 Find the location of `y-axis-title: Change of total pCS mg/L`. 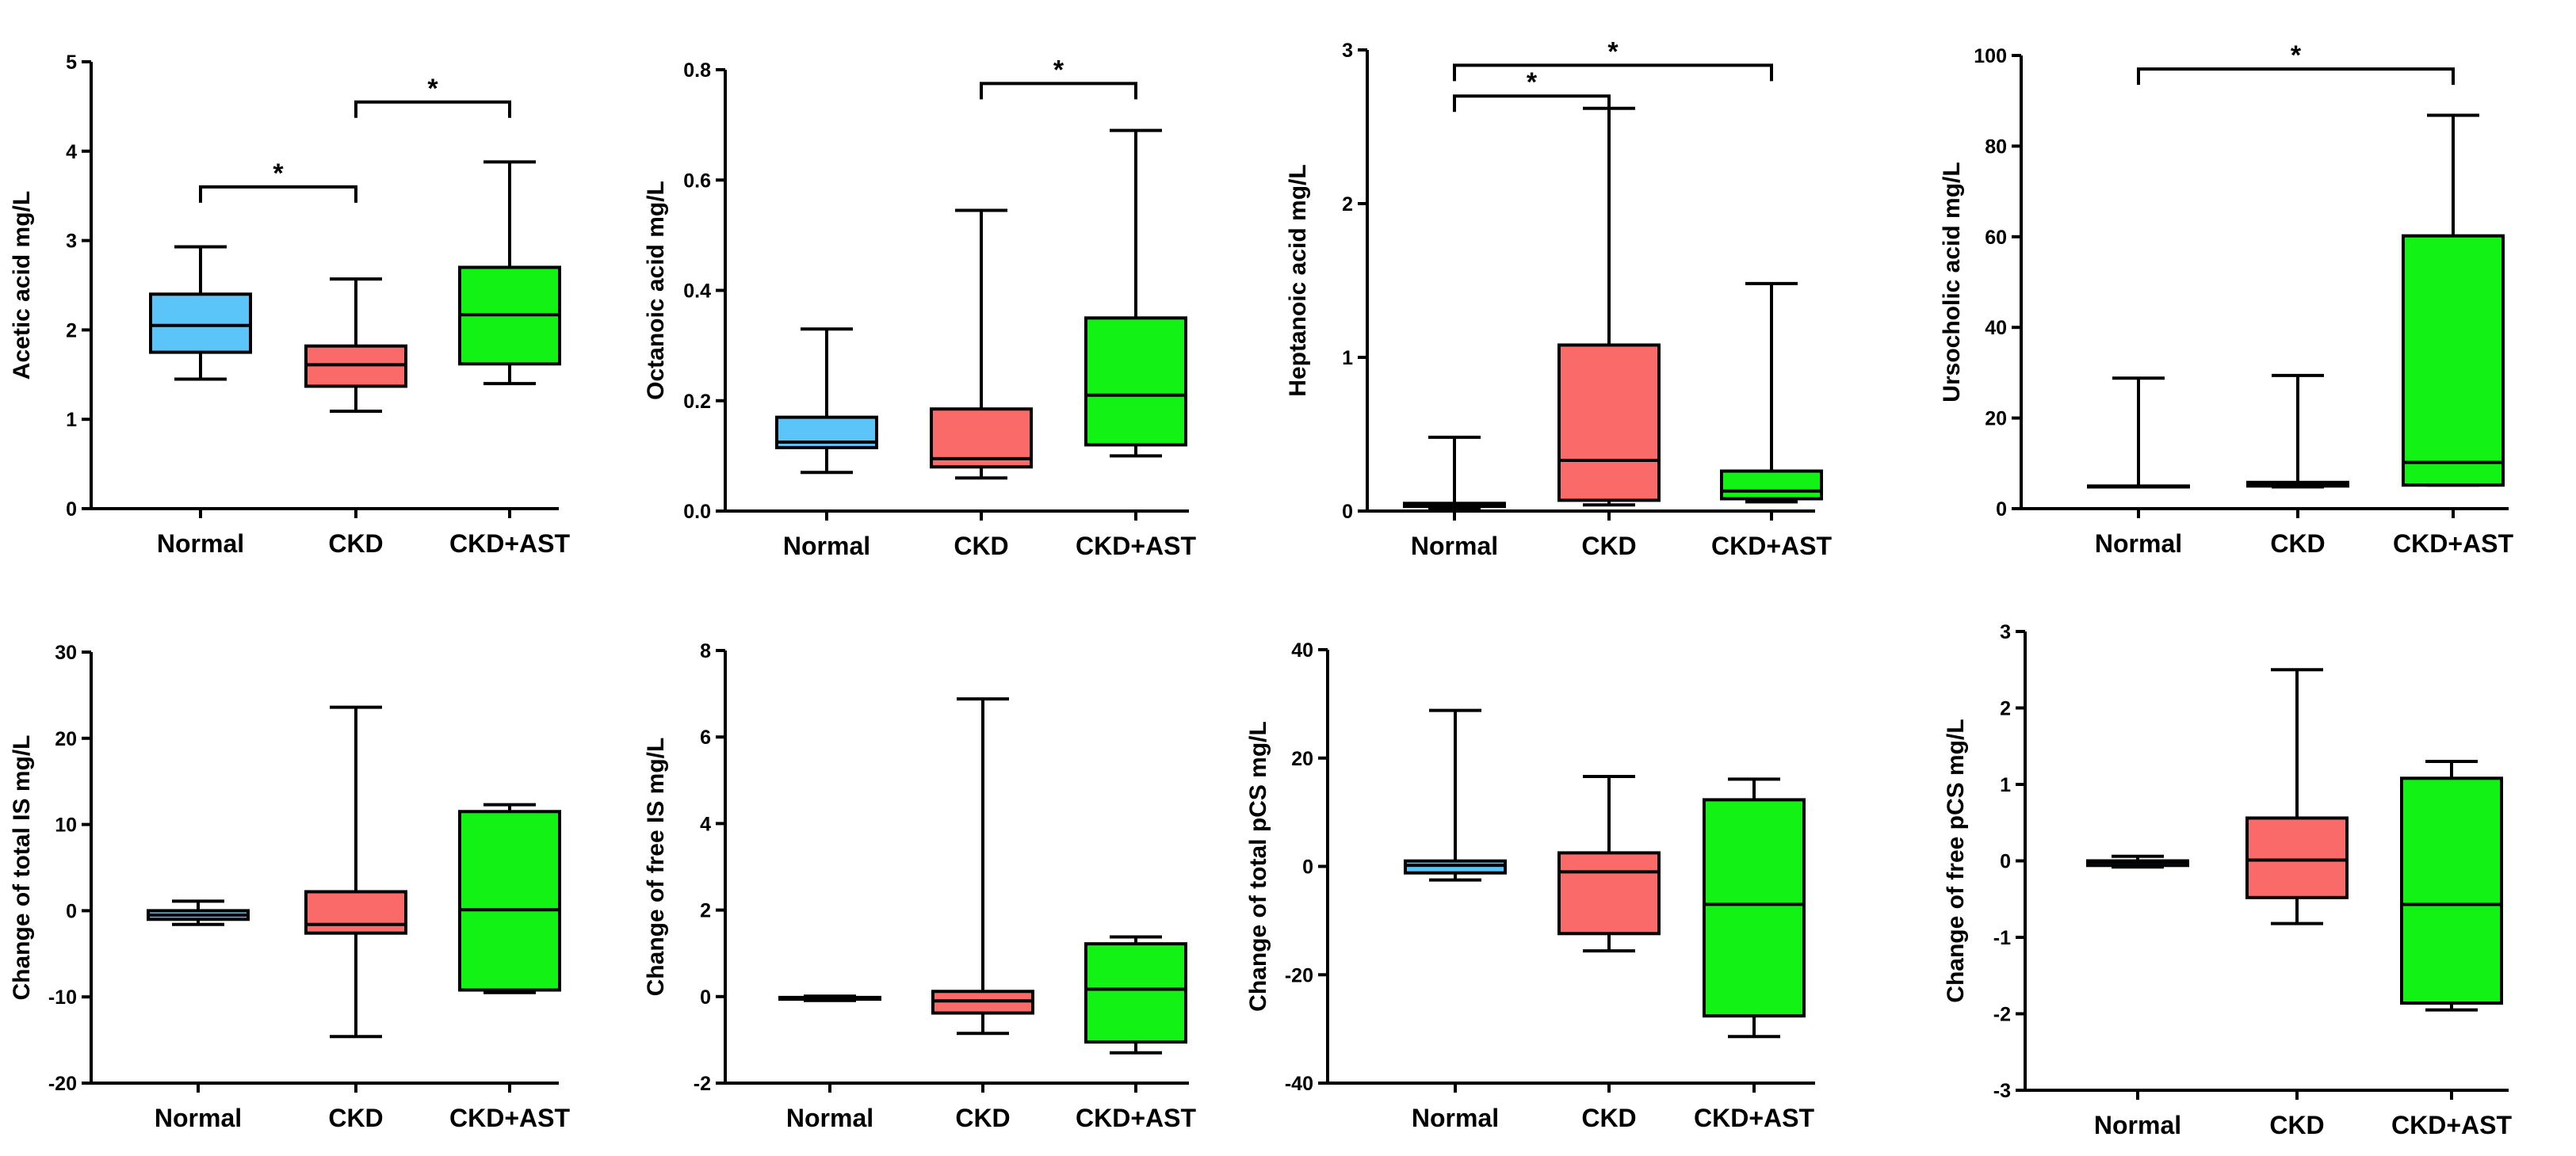

y-axis-title: Change of total pCS mg/L is located at coordinates (1258, 866).